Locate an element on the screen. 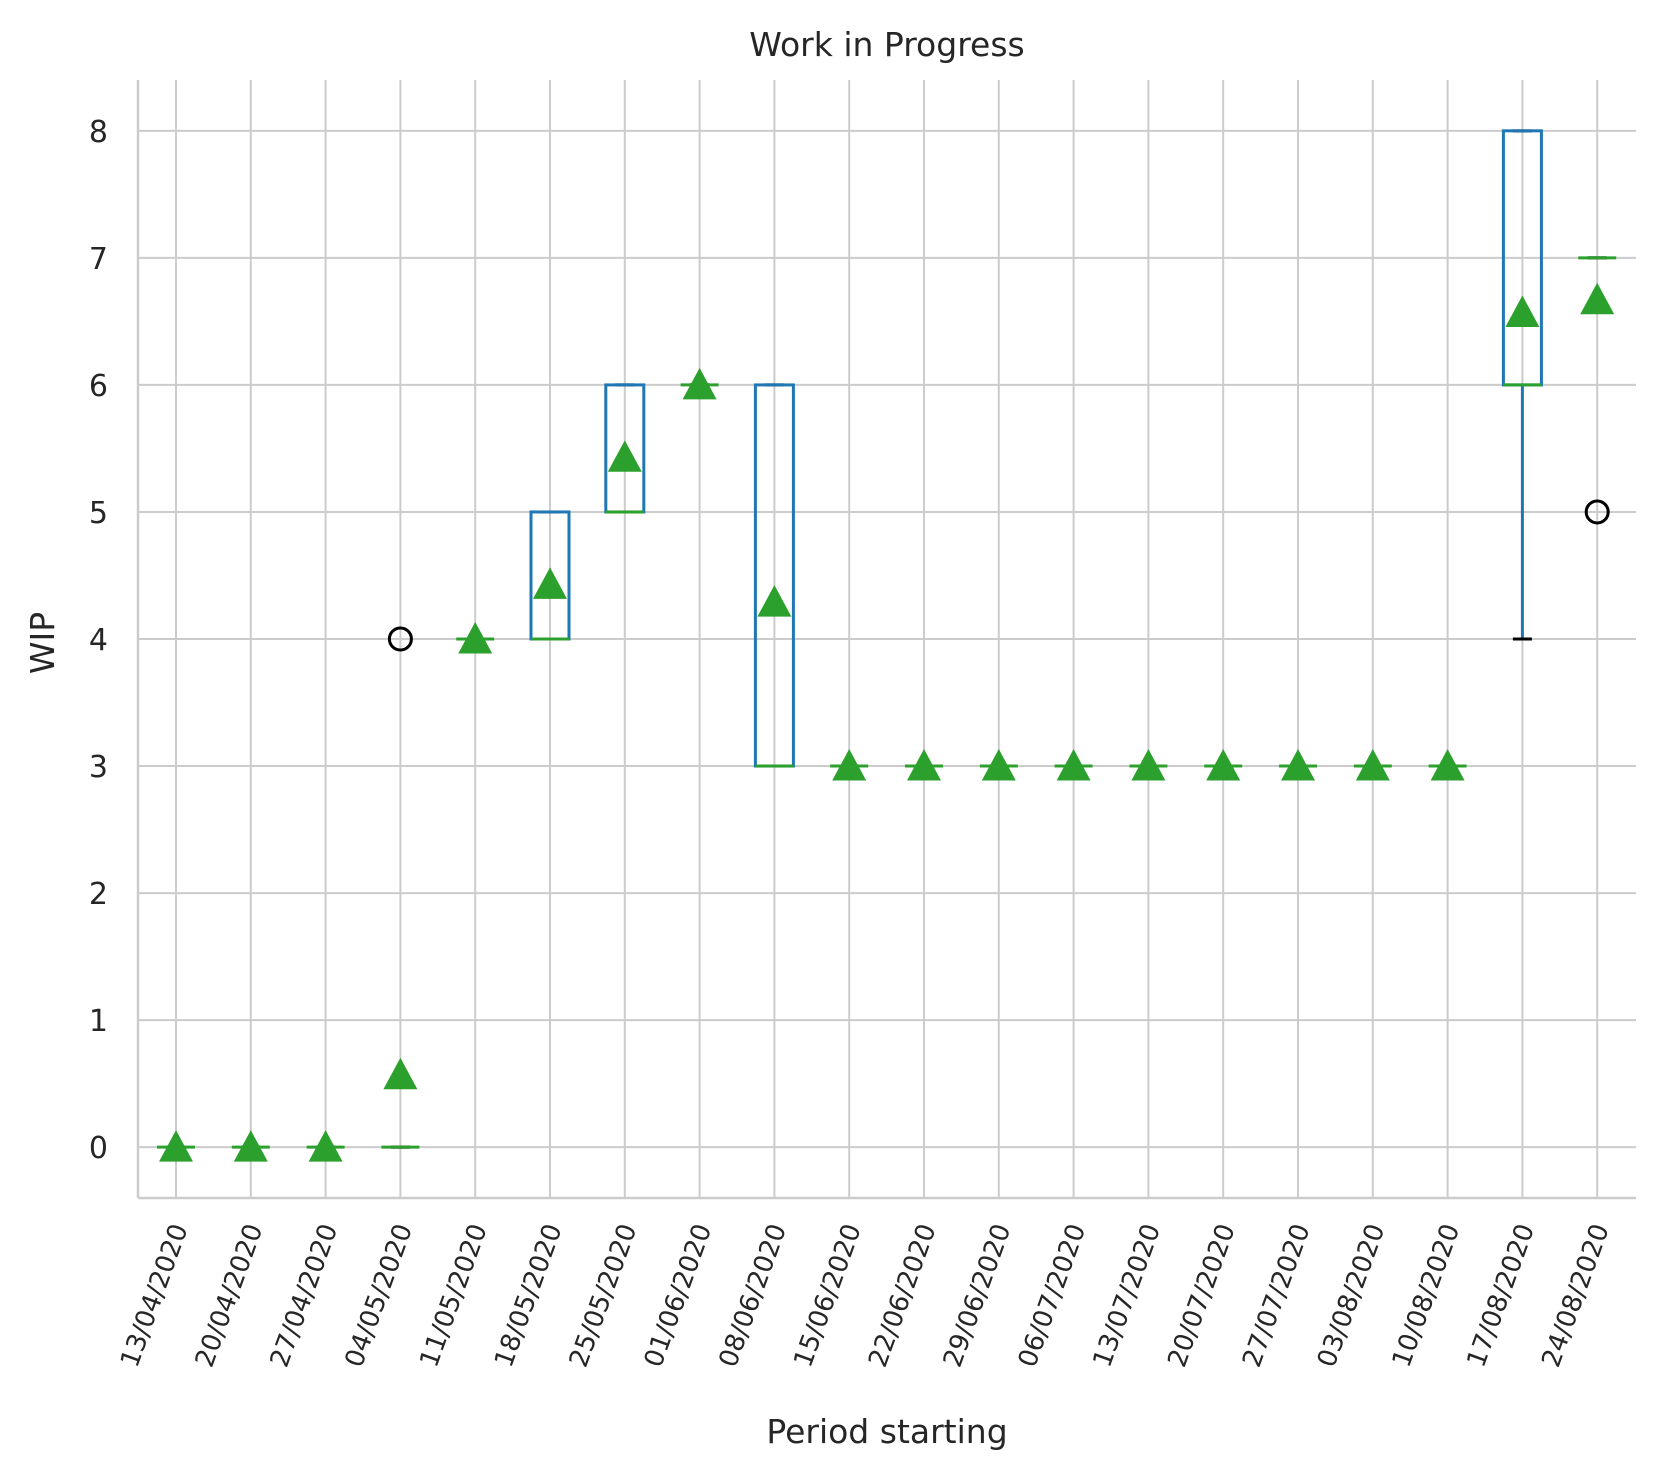  x-tick-label: 01/06/2020 is located at coordinates (678, 1295).